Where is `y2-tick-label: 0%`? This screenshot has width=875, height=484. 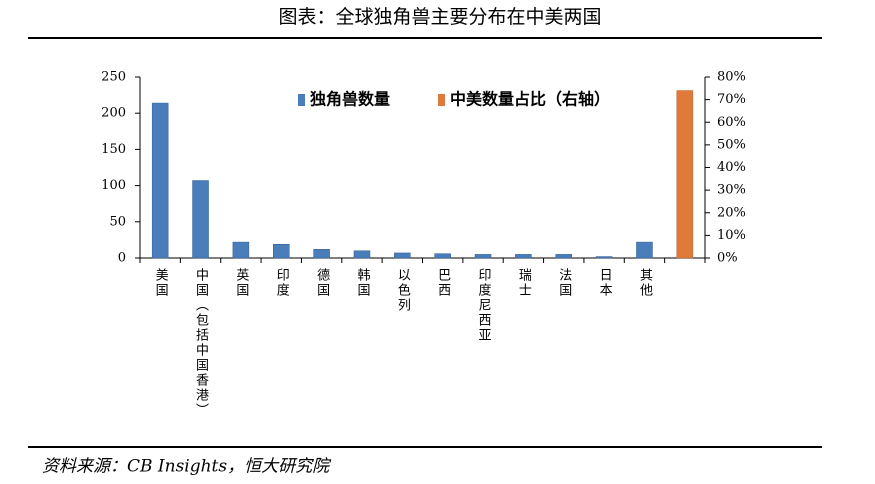 y2-tick-label: 0% is located at coordinates (727, 258).